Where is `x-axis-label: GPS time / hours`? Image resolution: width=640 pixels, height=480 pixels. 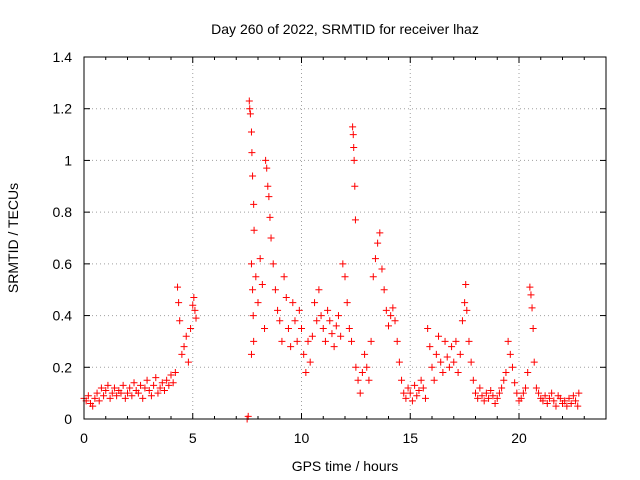 x-axis-label: GPS time / hours is located at coordinates (345, 466).